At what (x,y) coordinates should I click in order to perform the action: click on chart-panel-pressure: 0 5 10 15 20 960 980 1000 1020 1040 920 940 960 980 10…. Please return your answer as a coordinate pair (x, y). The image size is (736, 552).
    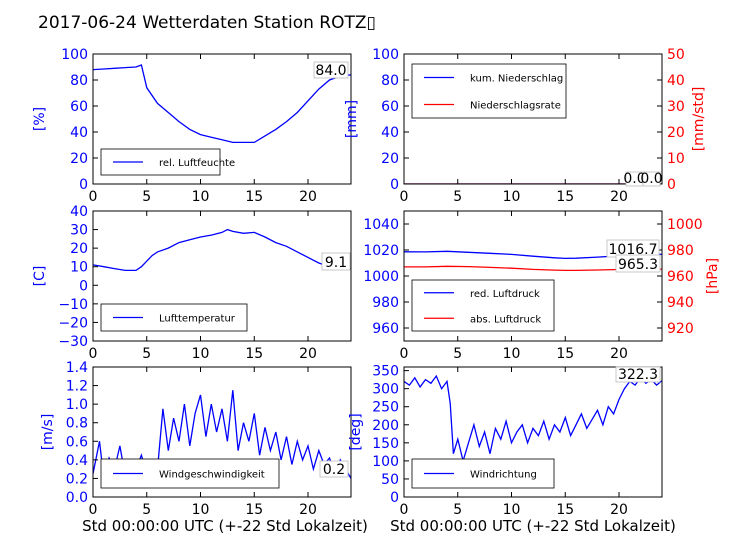
    Looking at the image, I should click on (542, 286).